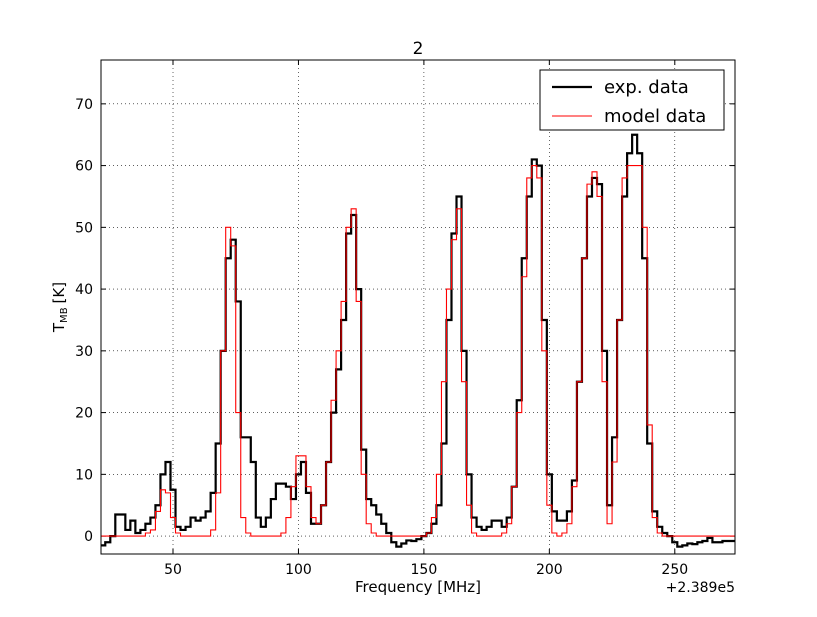 This screenshot has width=817, height=617. Describe the element at coordinates (84, 475) in the screenshot. I see `y-tick-label: 10` at that location.